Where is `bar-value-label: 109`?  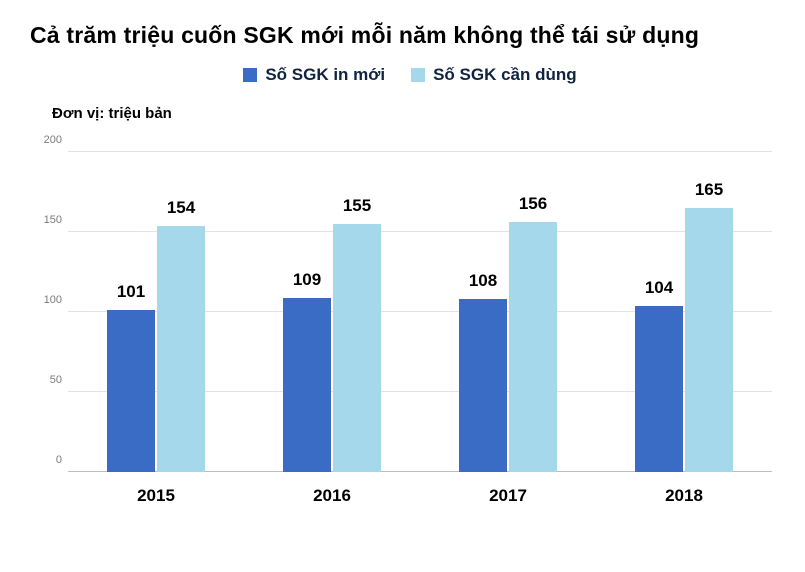 bar-value-label: 109 is located at coordinates (307, 279).